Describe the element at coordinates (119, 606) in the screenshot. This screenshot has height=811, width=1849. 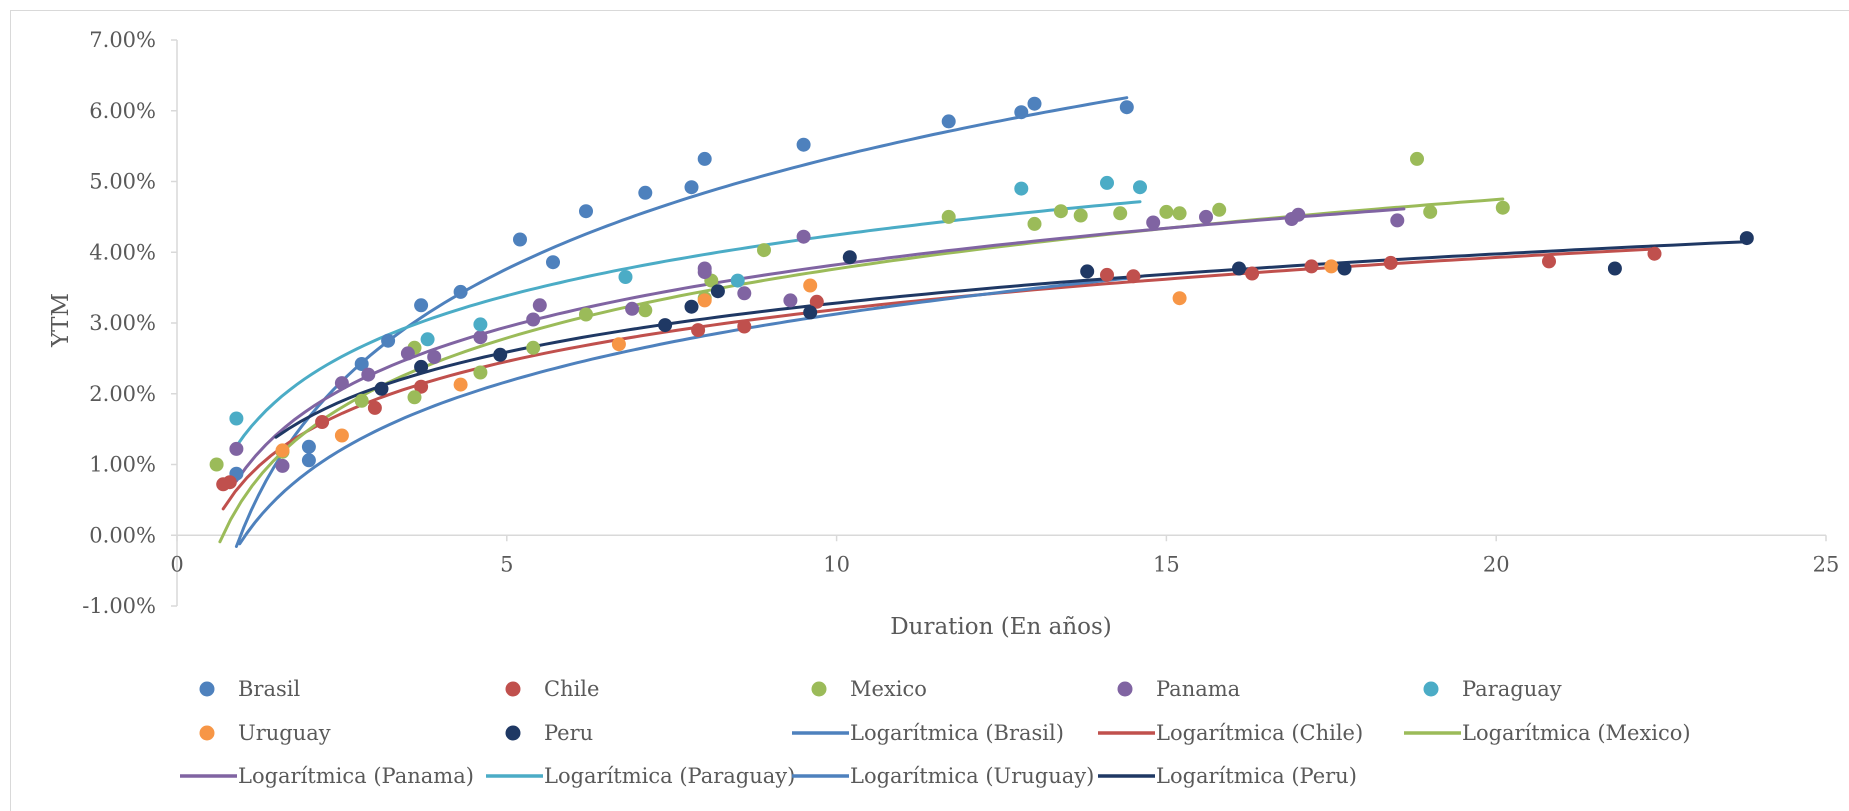
I see `y-tick-label: -1.00%` at that location.